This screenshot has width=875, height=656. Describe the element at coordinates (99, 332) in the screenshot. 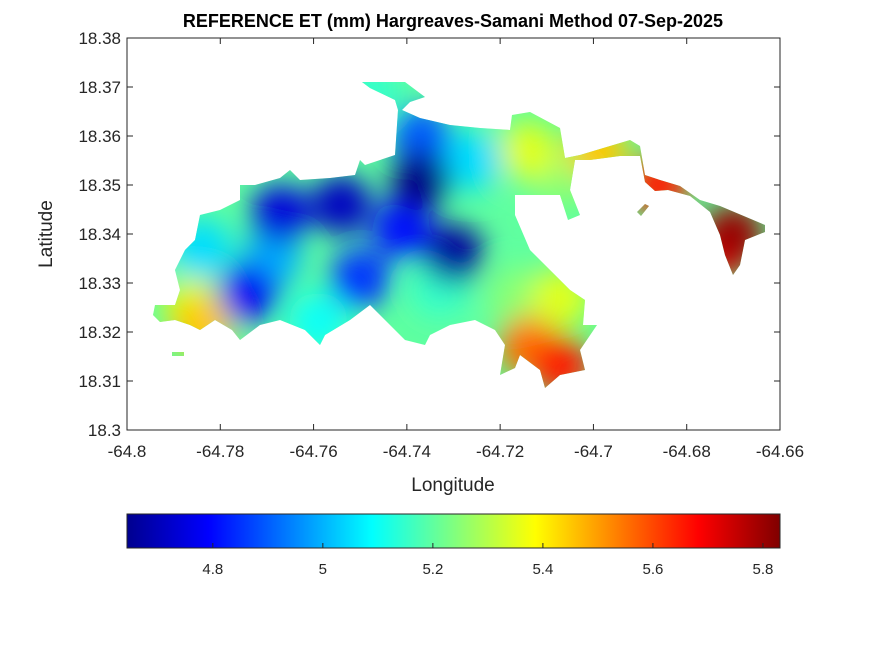

I see `y-tick-label: 18.32` at that location.